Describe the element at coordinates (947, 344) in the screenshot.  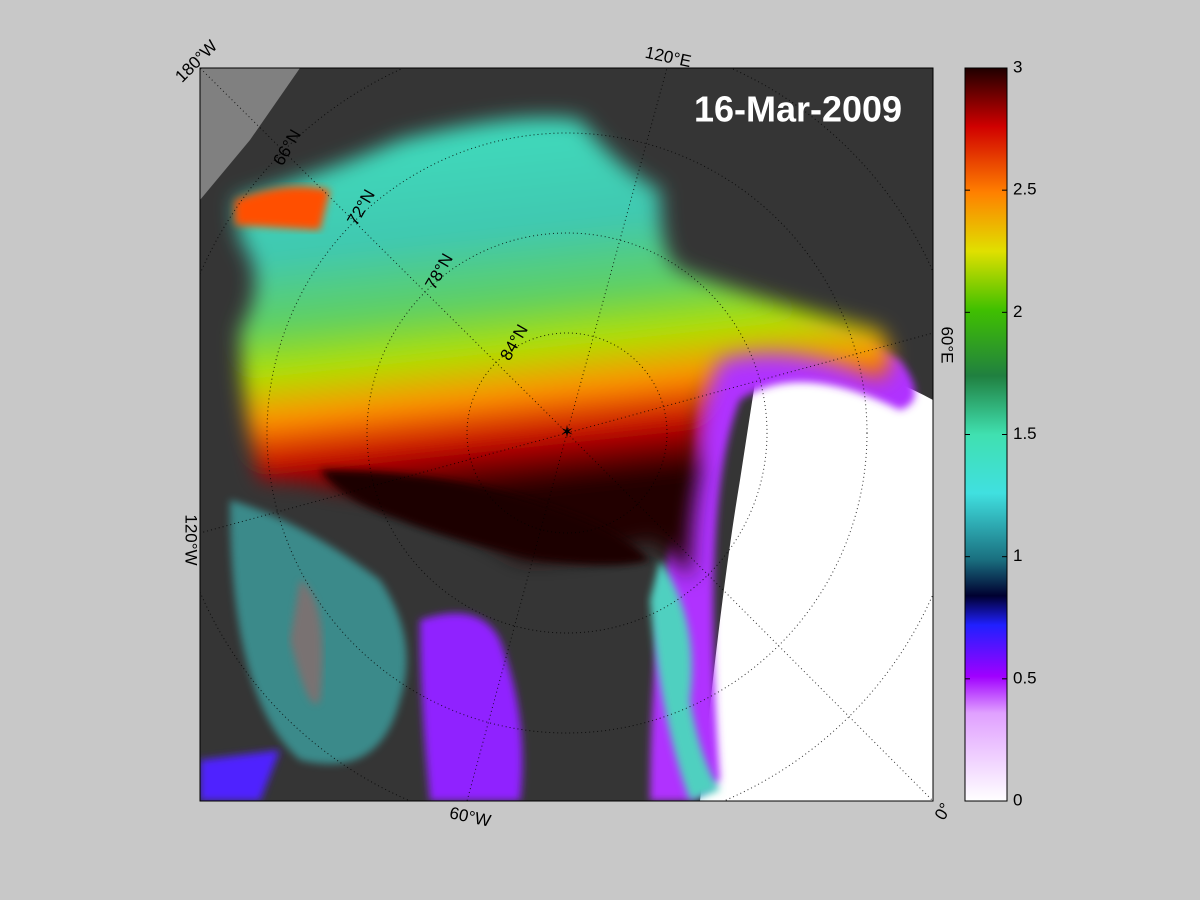
I see `longitude-label: 60°E` at that location.